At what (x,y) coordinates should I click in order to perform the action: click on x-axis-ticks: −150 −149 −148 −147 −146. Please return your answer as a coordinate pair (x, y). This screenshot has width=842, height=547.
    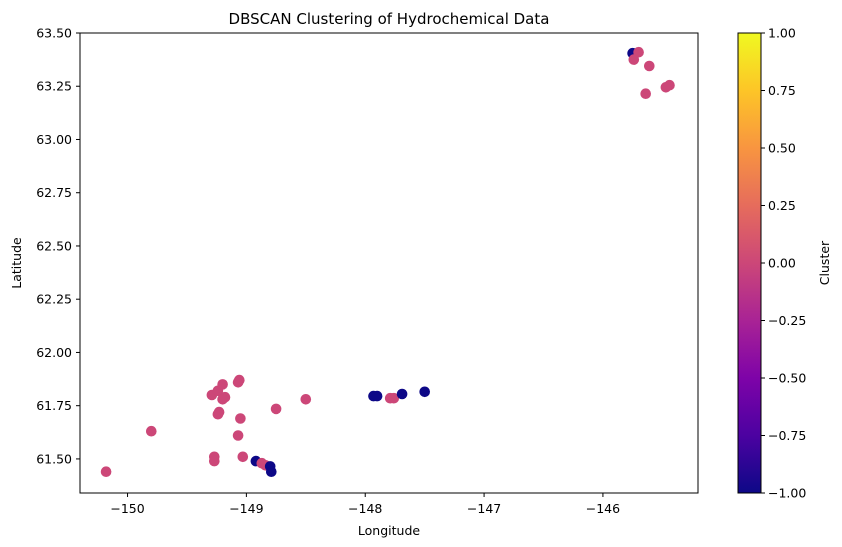
    Looking at the image, I should click on (365, 504).